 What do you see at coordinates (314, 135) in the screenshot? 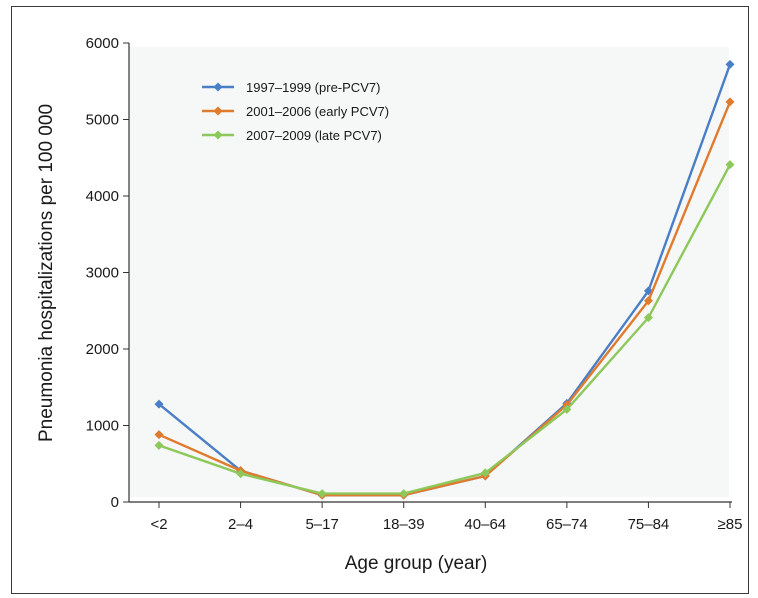
I see `legend-label: 2007–2009 (late PCV7)` at bounding box center [314, 135].